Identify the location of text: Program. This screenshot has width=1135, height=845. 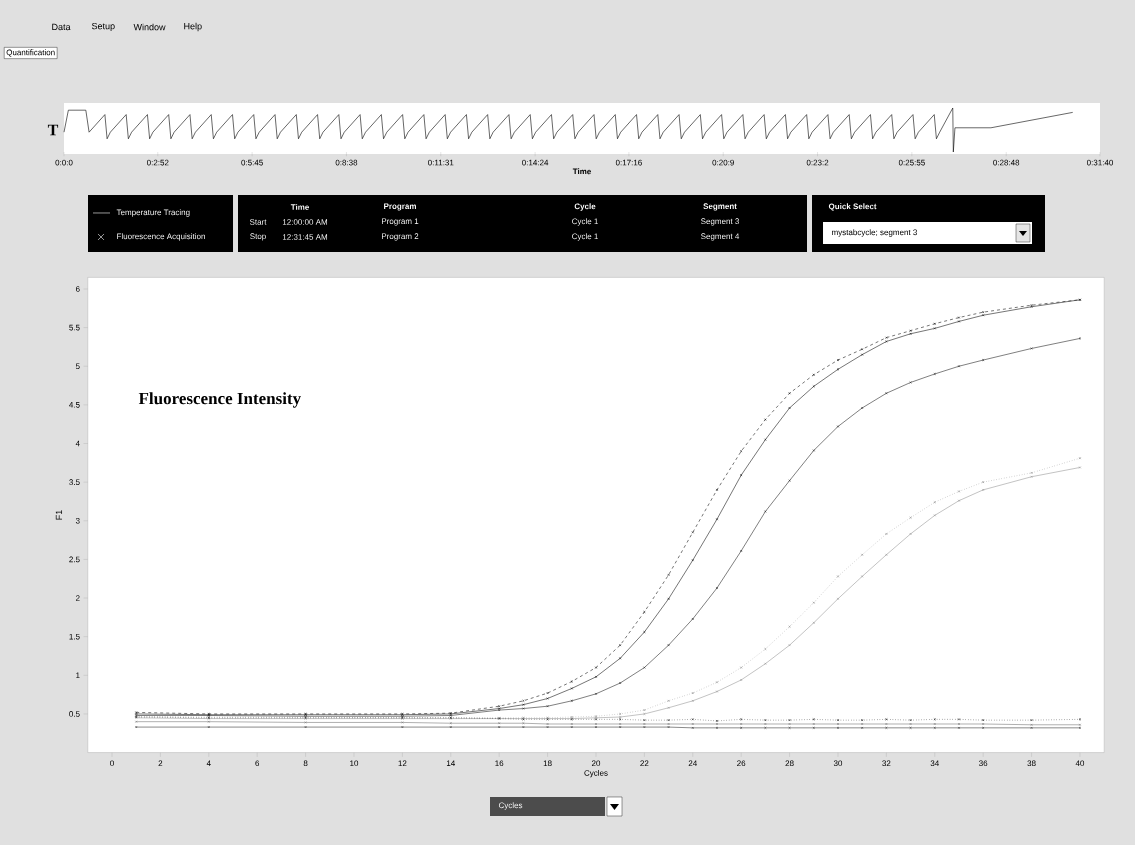
(400, 207).